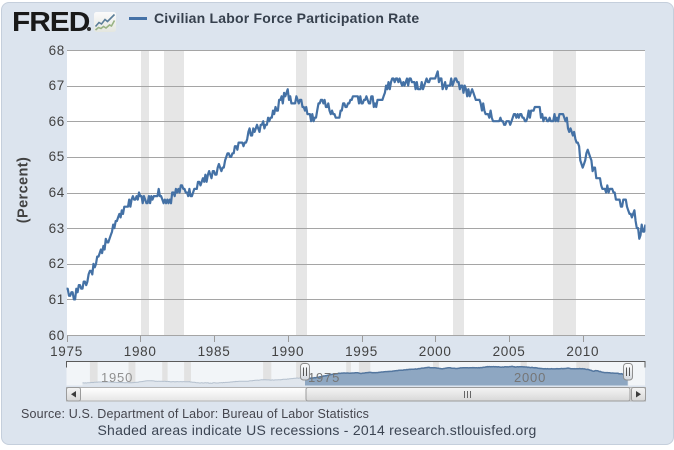 The height and width of the screenshot is (450, 674). What do you see at coordinates (117, 377) in the screenshot?
I see `svg-text: 1950` at bounding box center [117, 377].